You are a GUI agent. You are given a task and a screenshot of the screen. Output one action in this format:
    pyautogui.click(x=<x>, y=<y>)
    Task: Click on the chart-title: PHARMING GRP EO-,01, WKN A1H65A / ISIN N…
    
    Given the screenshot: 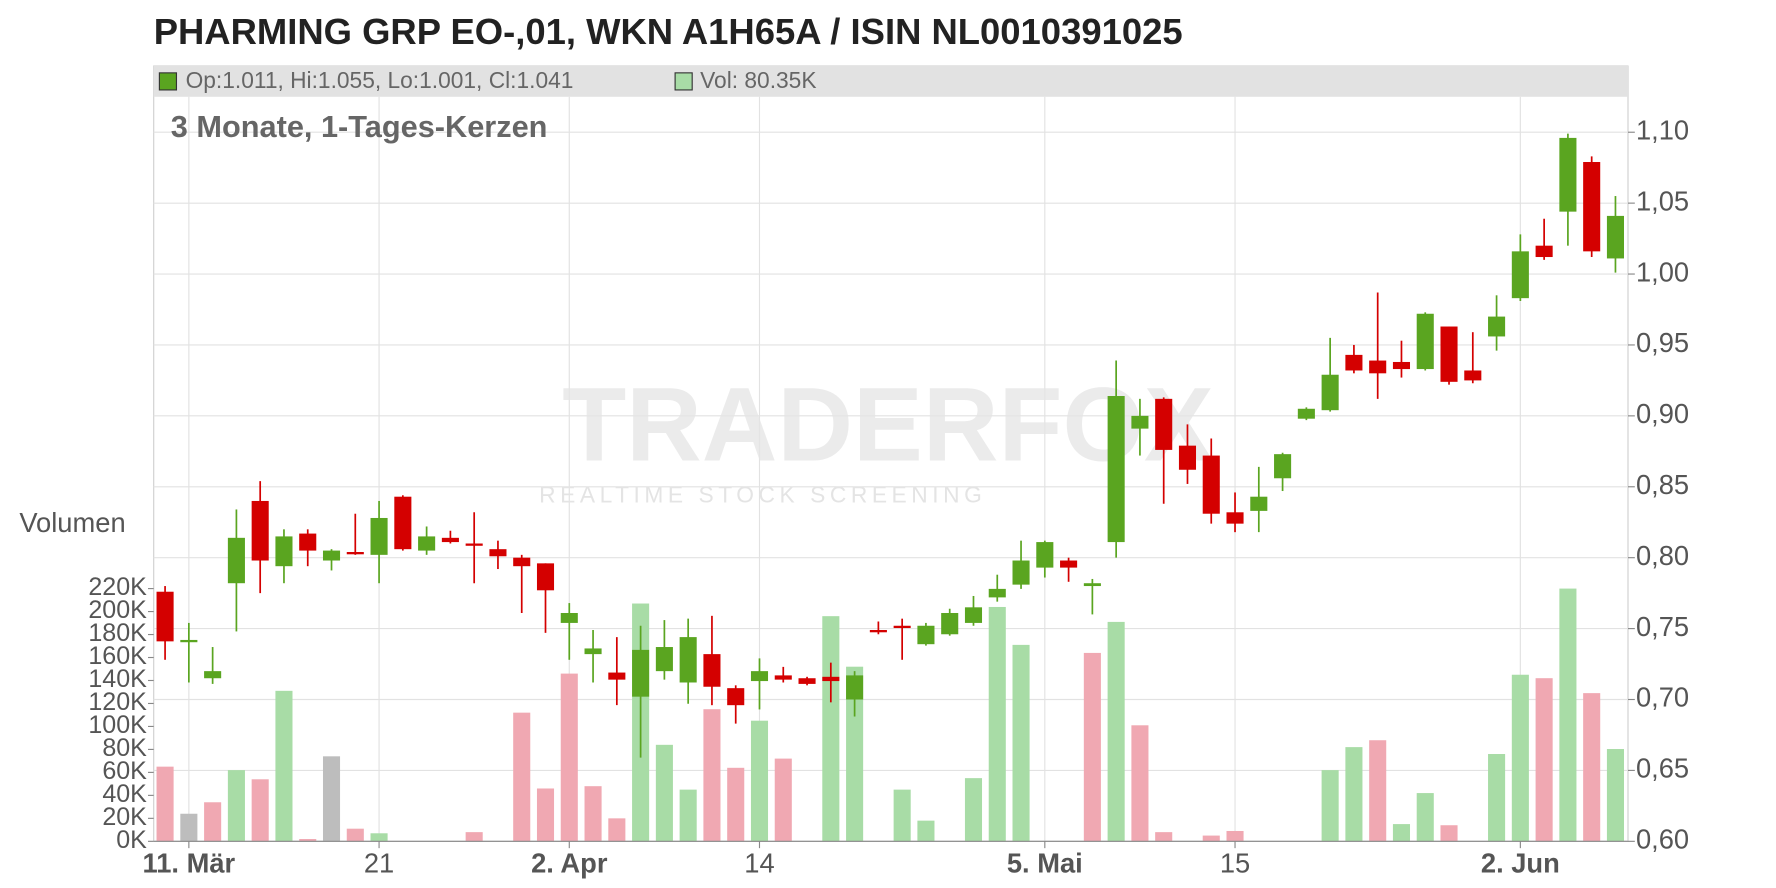 What is the action you would take?
    pyautogui.click(x=668, y=31)
    